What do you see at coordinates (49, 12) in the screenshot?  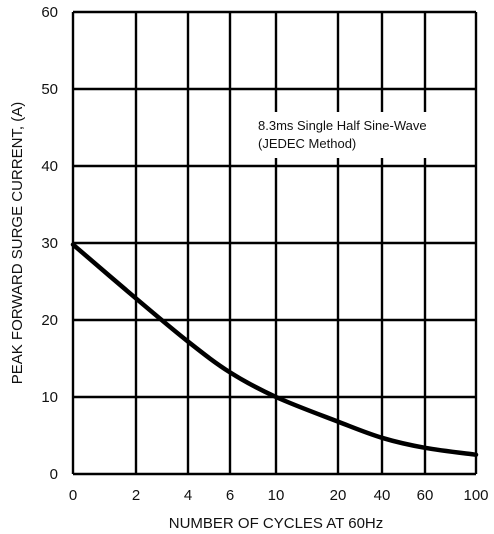 I see `y-tick-label-6: 60` at bounding box center [49, 12].